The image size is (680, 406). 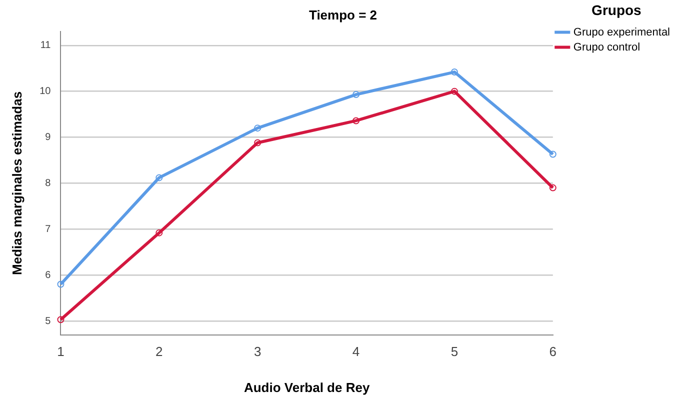 I want to click on y-tick-label: 5, so click(x=48, y=321).